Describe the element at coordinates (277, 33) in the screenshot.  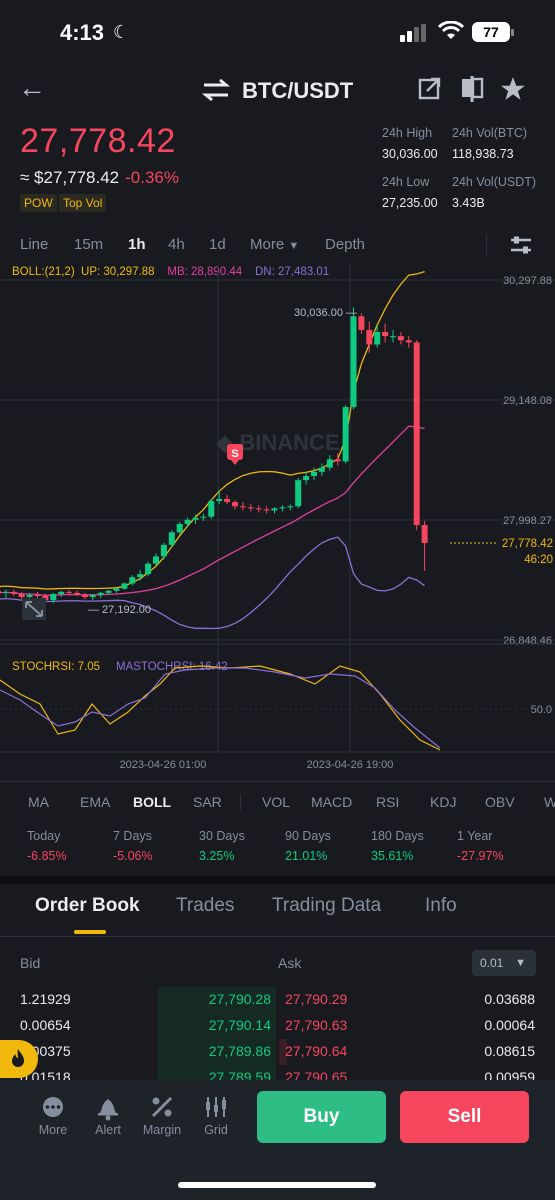
I see `status-bar: 4:13 ☾ 77` at that location.